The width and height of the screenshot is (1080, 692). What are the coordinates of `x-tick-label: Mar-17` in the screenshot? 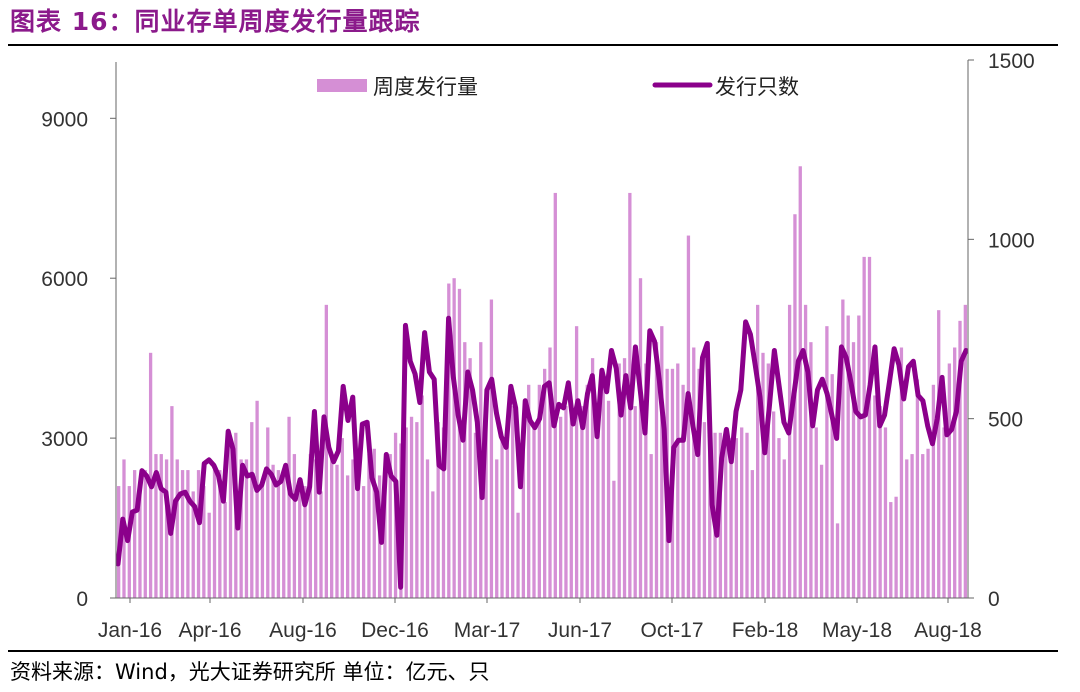 It's located at (487, 630).